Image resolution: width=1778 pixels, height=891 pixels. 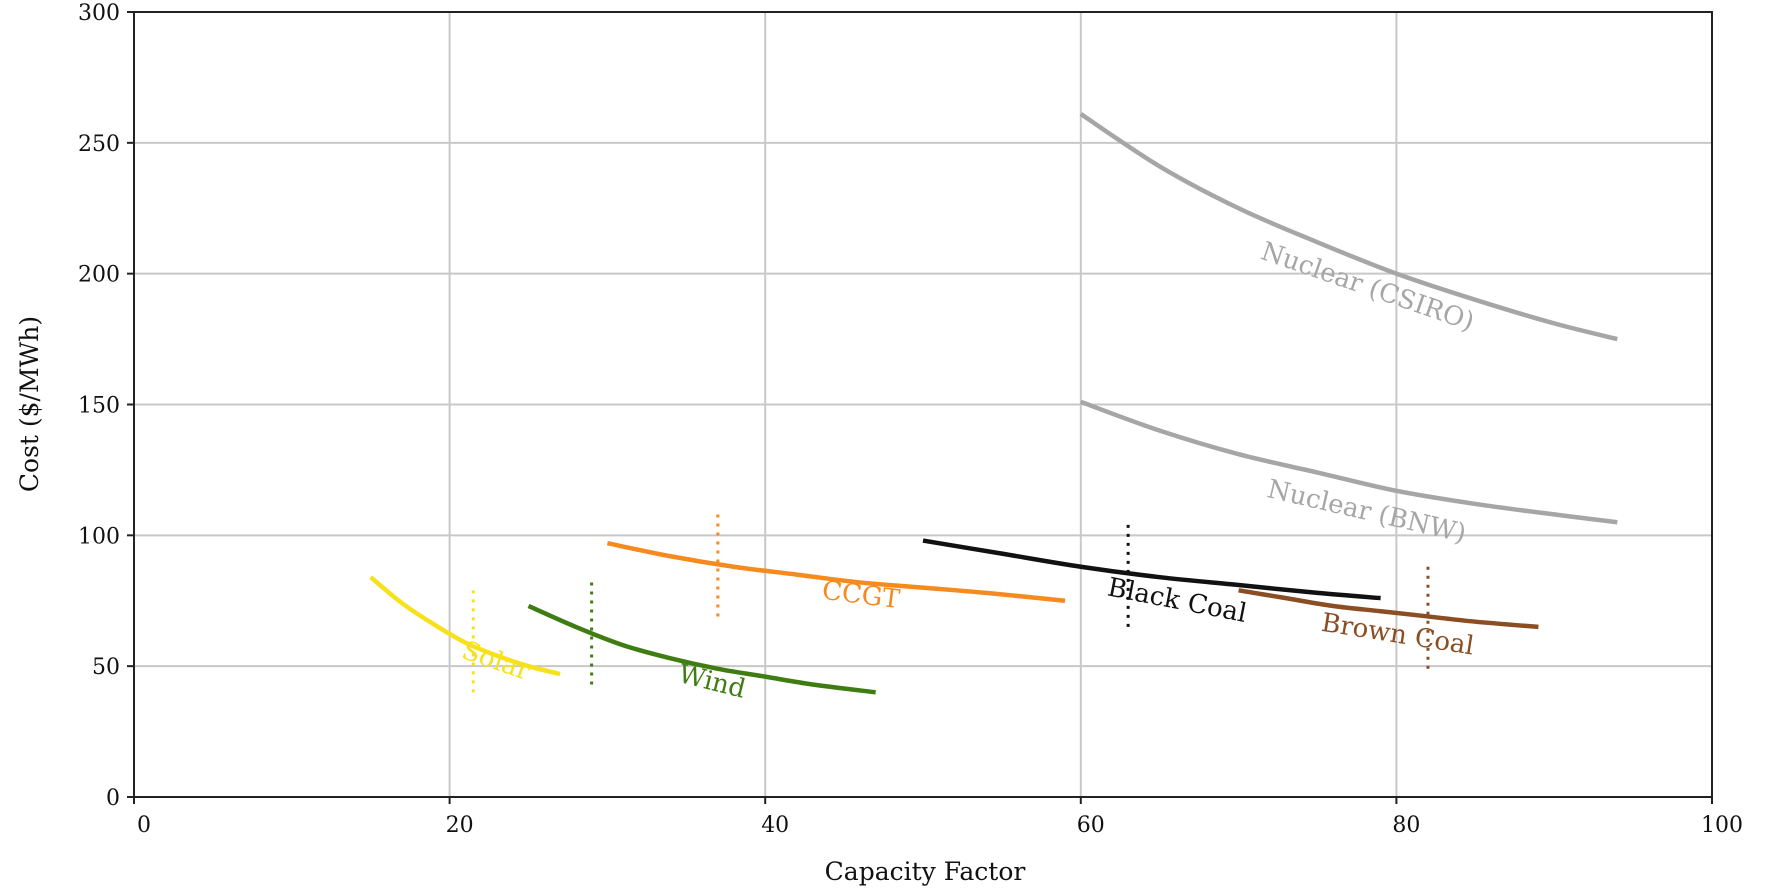 I want to click on series-line-wind, so click(x=701, y=649).